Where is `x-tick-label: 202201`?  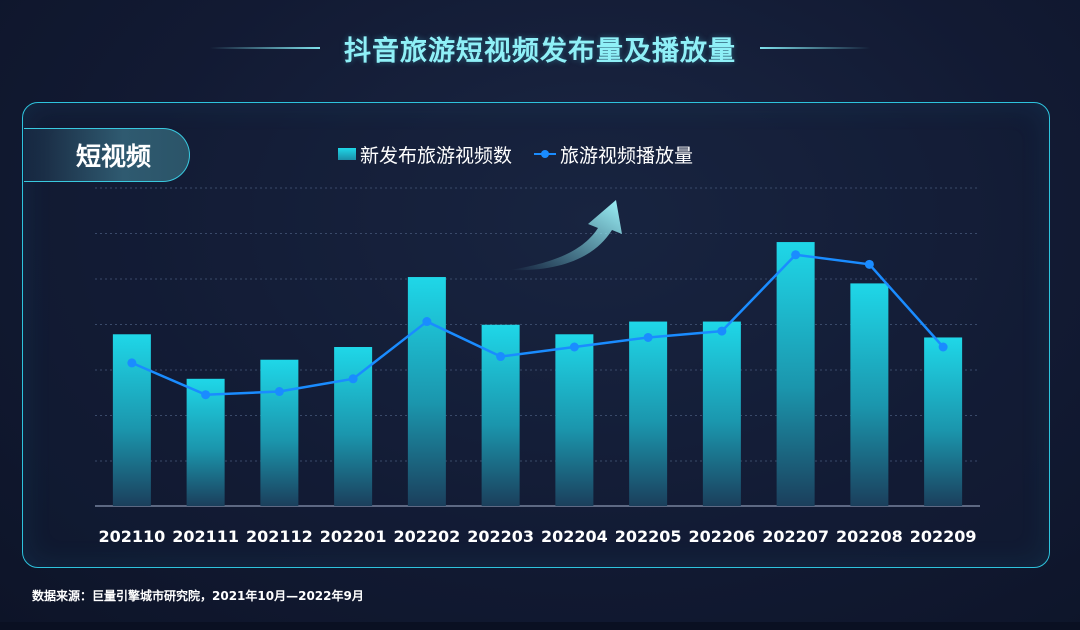
x-tick-label: 202201 is located at coordinates (353, 536).